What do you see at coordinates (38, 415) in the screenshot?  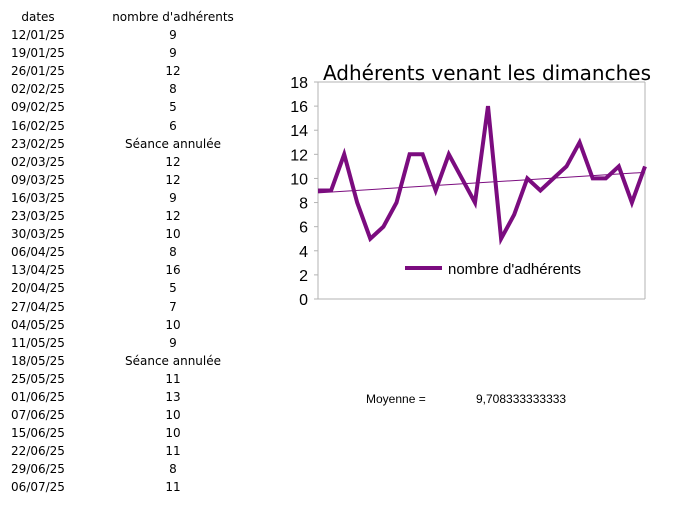 I see `row-date: 07/06/25` at bounding box center [38, 415].